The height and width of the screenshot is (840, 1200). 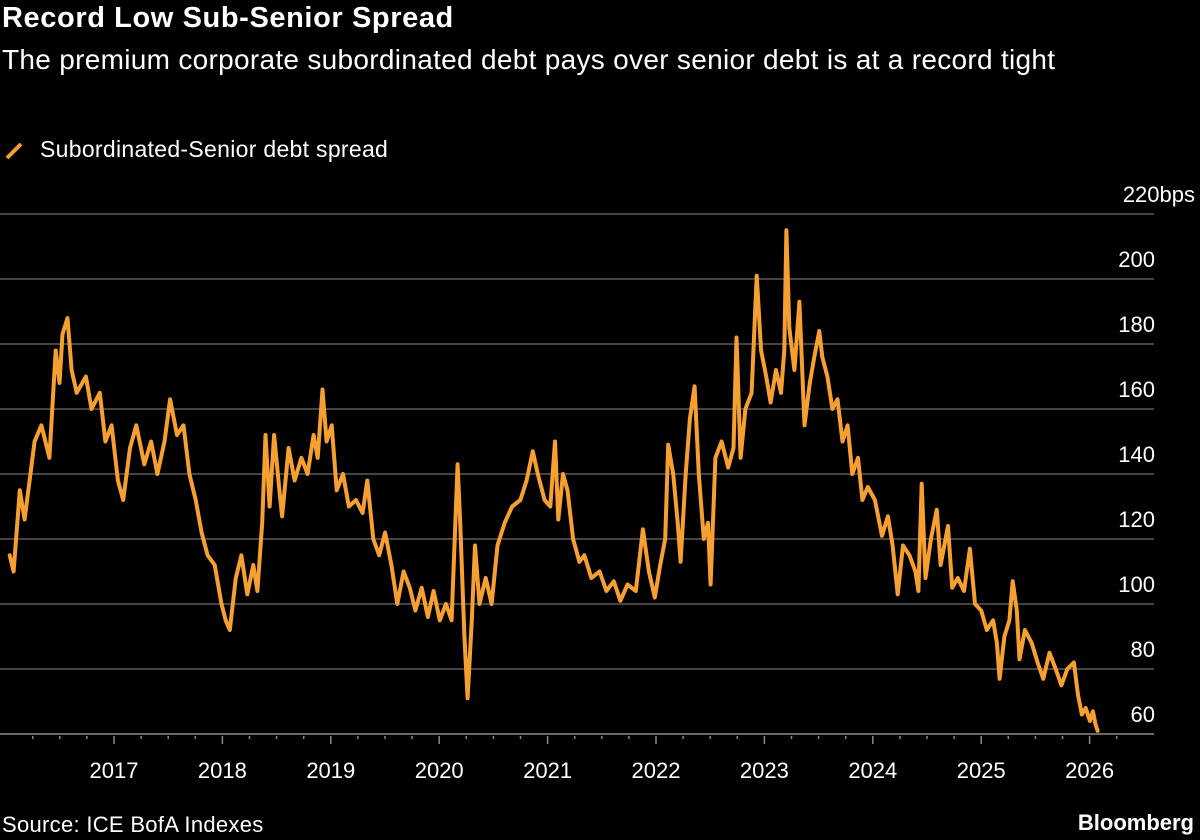 I want to click on y-tick-label: 180, so click(x=1136, y=324).